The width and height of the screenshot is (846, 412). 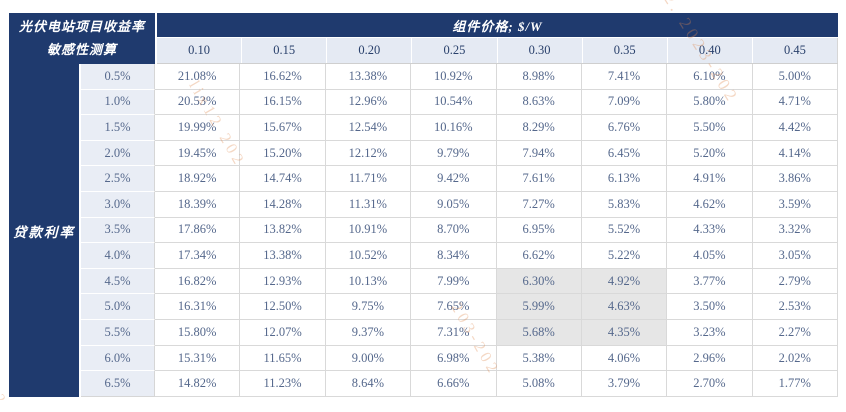 I want to click on data-cell: 11.31%, so click(x=368, y=205).